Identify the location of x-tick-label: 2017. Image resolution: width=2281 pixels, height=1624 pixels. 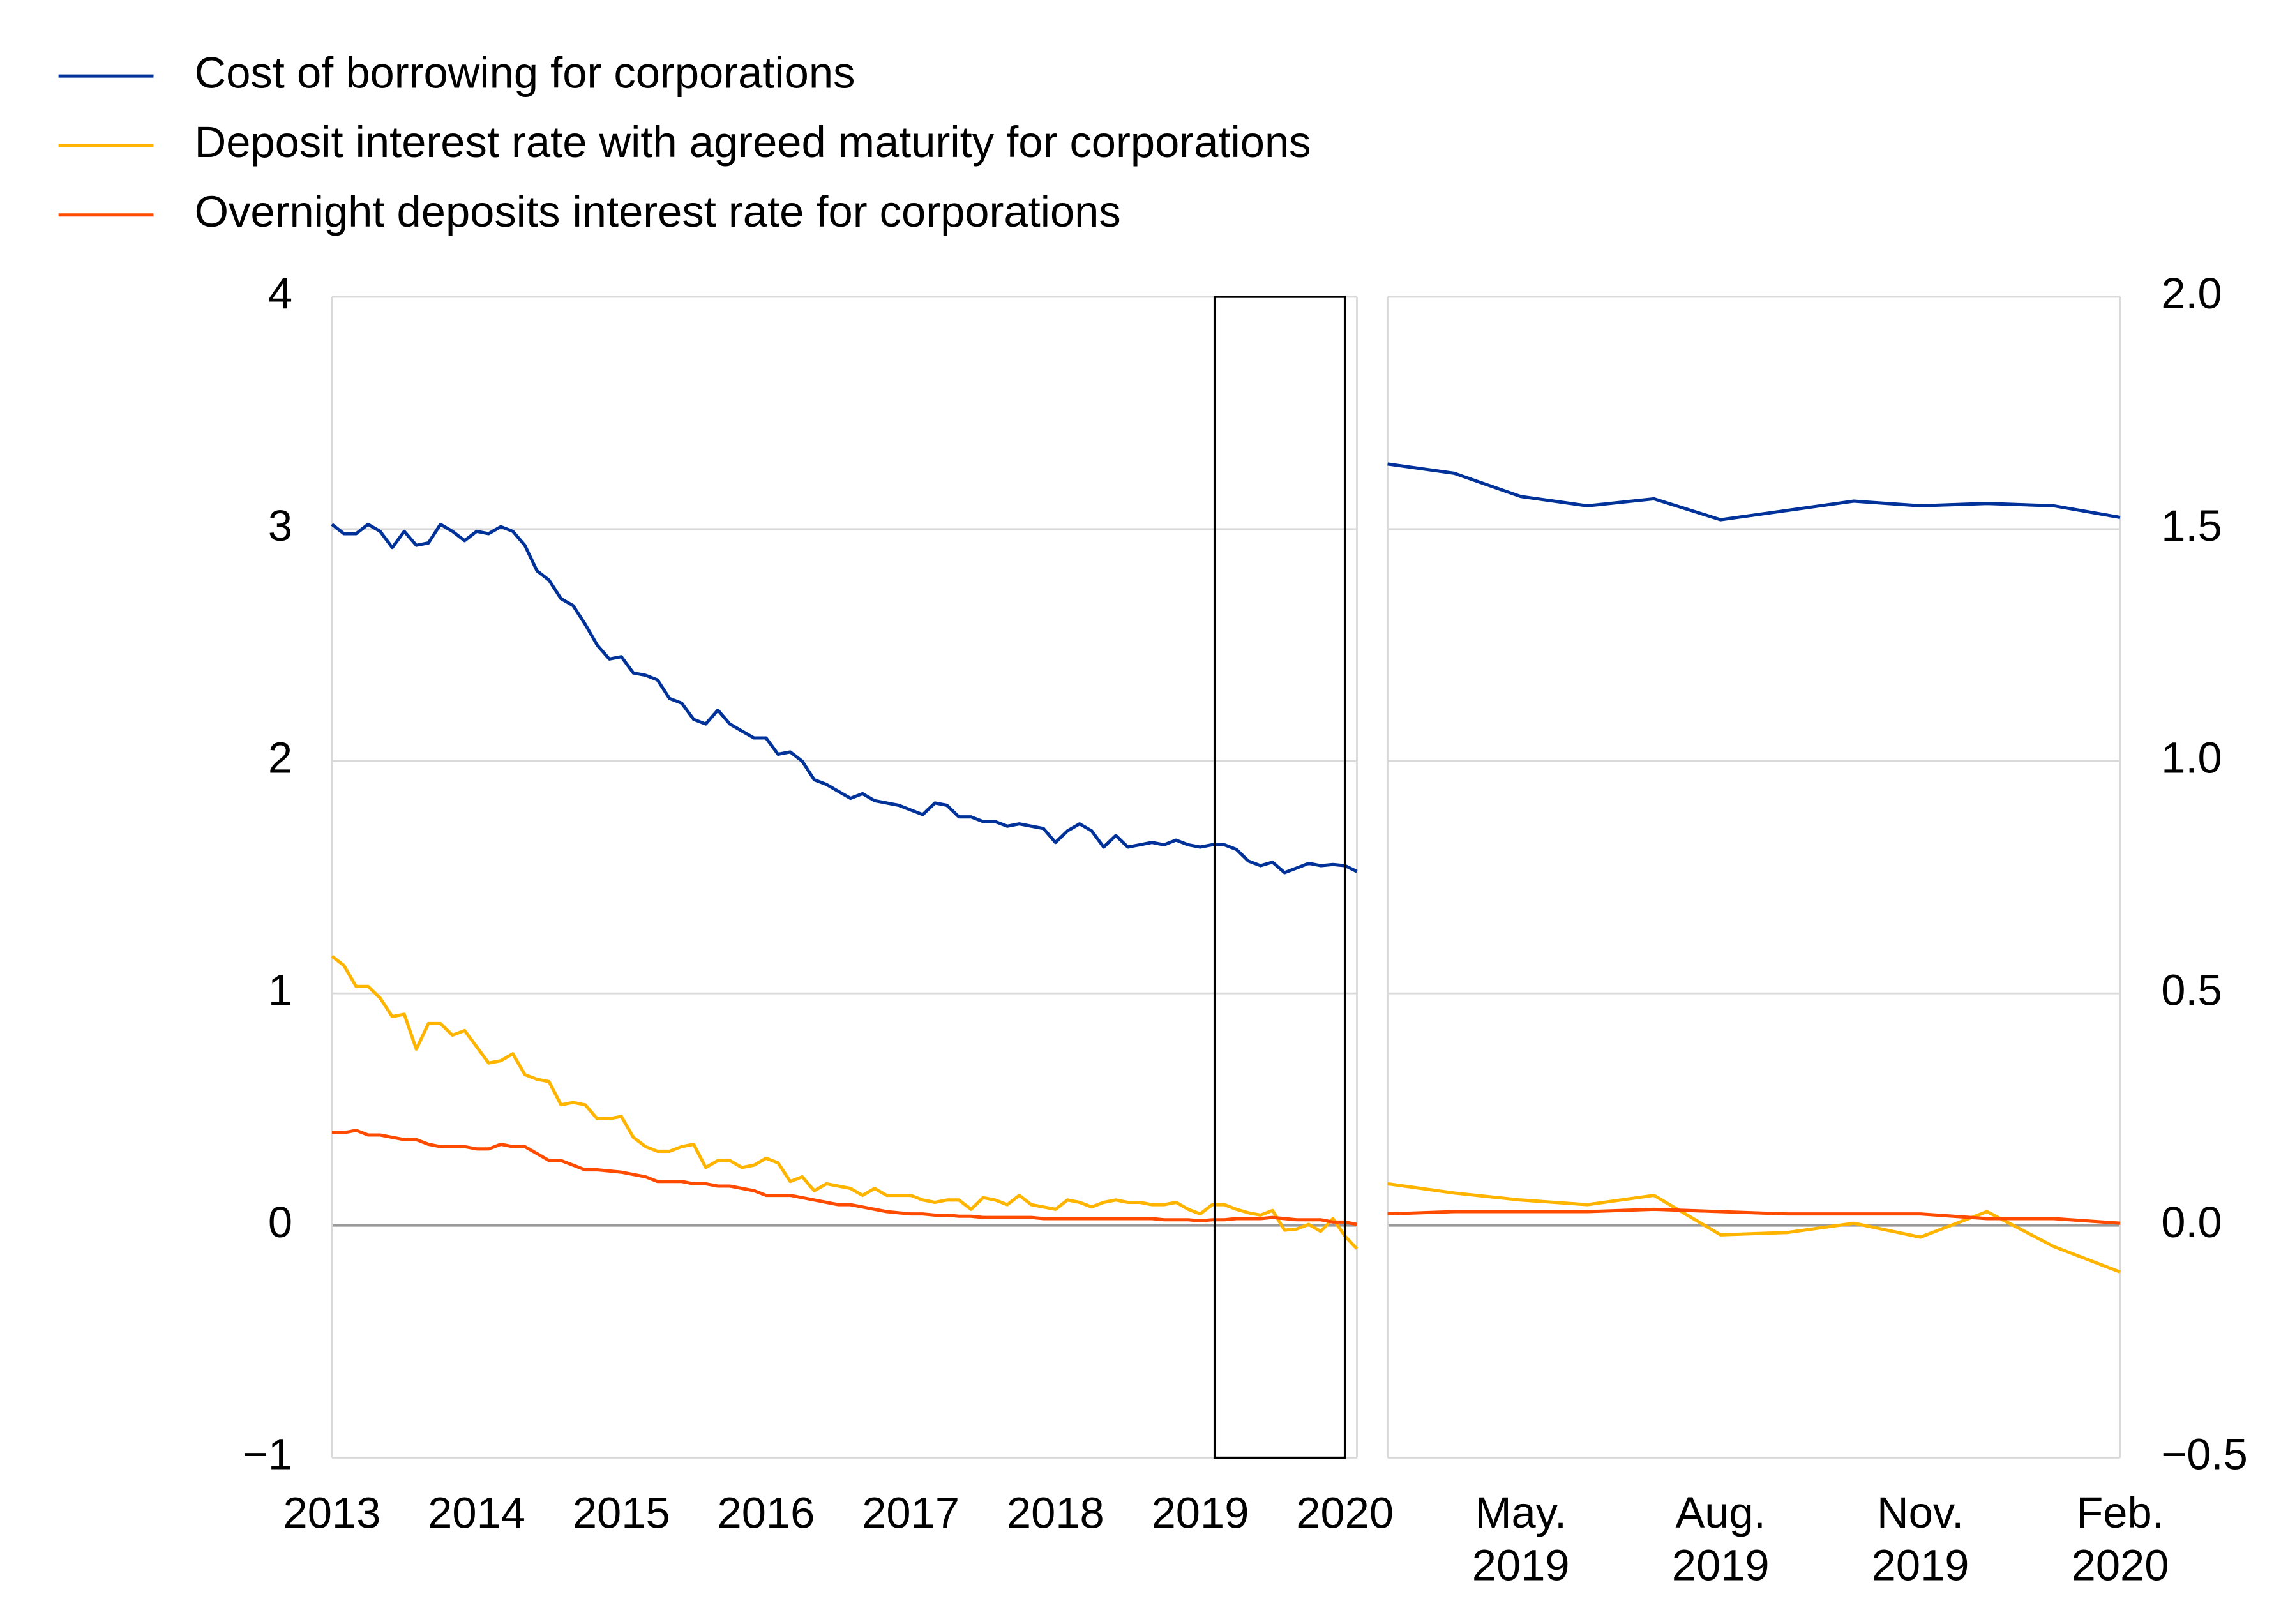
(911, 1512).